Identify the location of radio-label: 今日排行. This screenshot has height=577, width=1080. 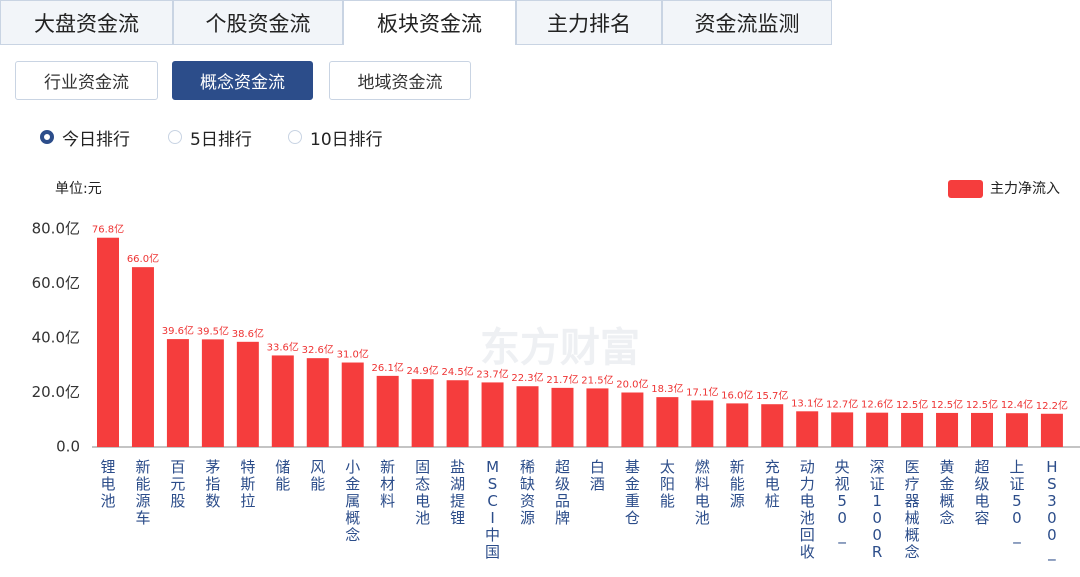
(96, 139).